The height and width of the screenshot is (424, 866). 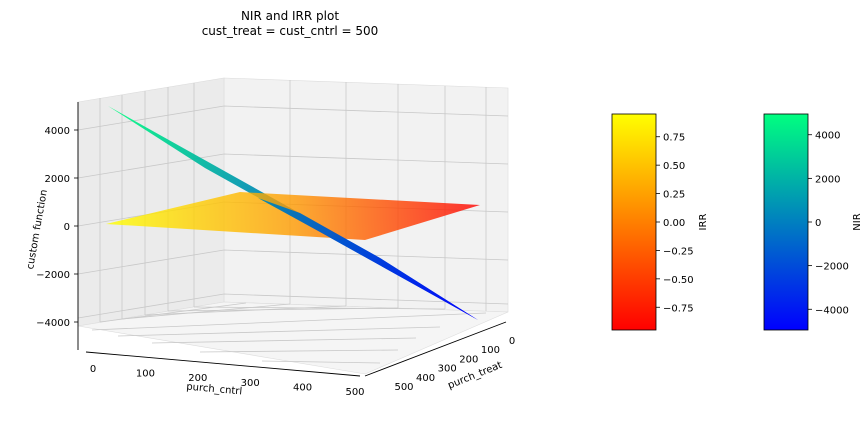 I want to click on y-tick-label: 100, so click(x=490, y=350).